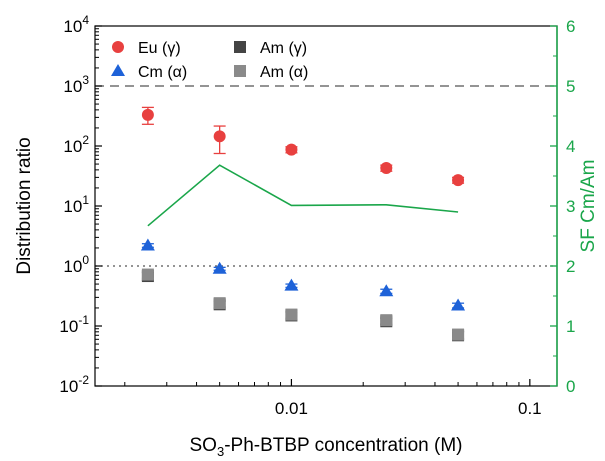 Image resolution: width=605 pixels, height=461 pixels. What do you see at coordinates (24, 205) in the screenshot?
I see `y-axis-title: Distribution ratio` at bounding box center [24, 205].